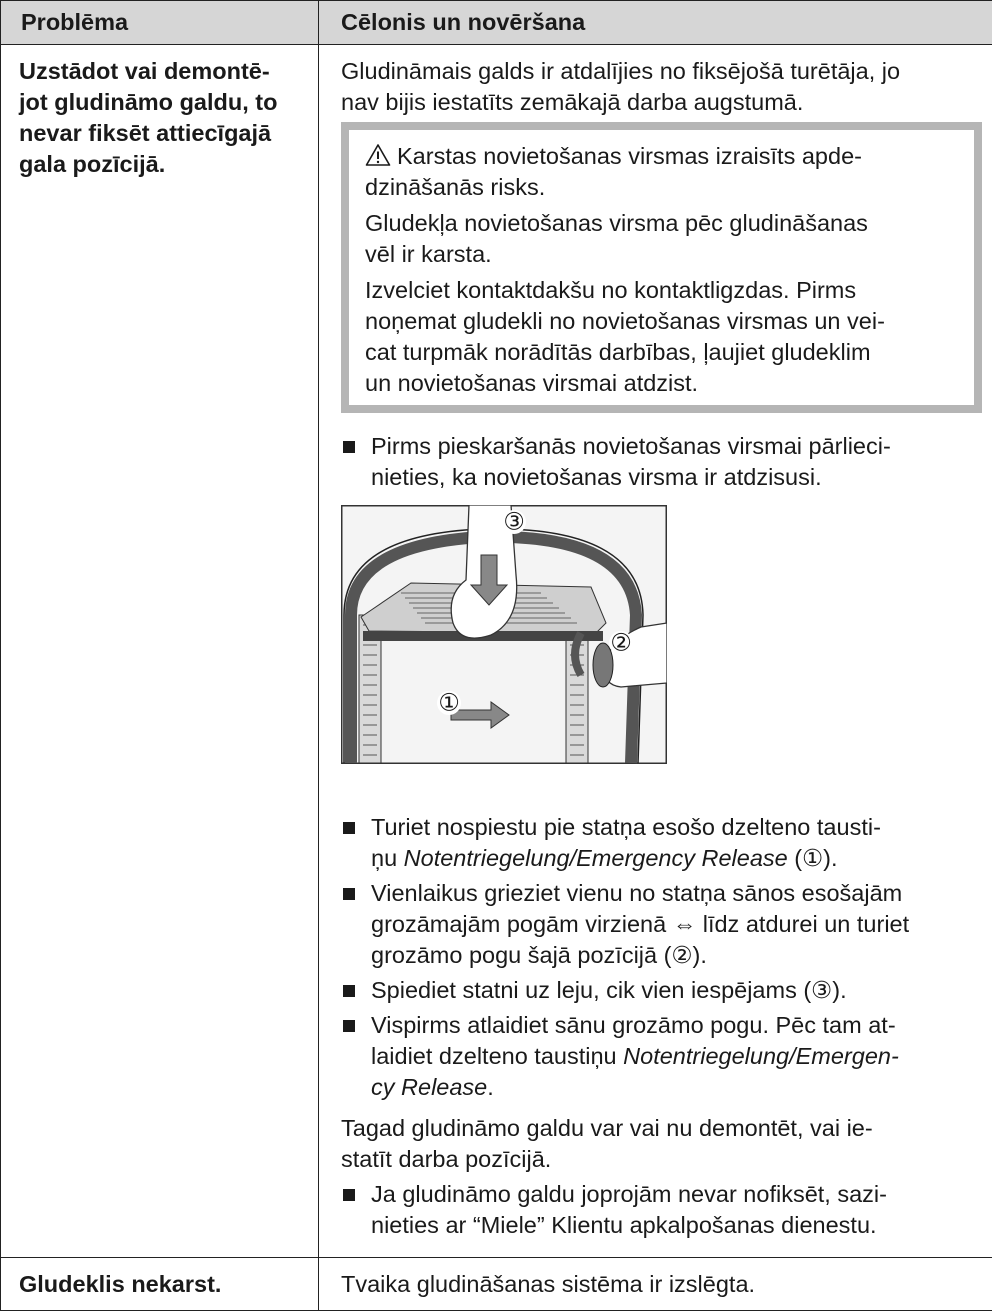 The width and height of the screenshot is (992, 1311). I want to click on text-span: ., so click(490, 1087).